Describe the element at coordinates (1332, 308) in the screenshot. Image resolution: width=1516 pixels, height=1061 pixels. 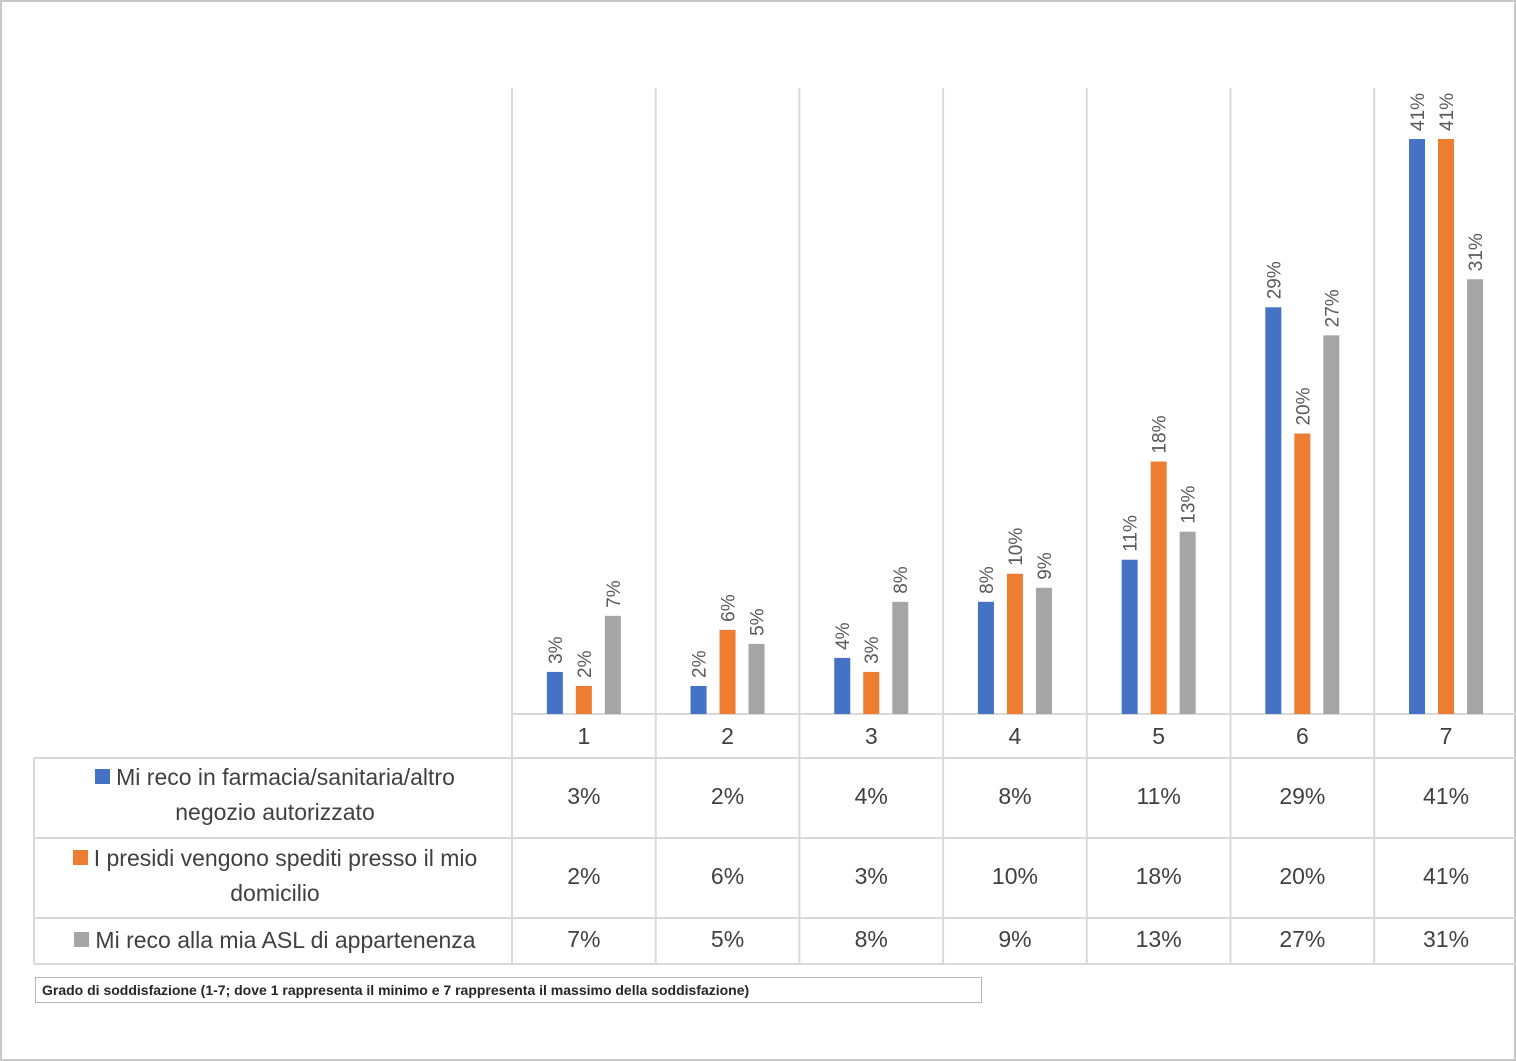
I see `bar-data-label: 27%` at that location.